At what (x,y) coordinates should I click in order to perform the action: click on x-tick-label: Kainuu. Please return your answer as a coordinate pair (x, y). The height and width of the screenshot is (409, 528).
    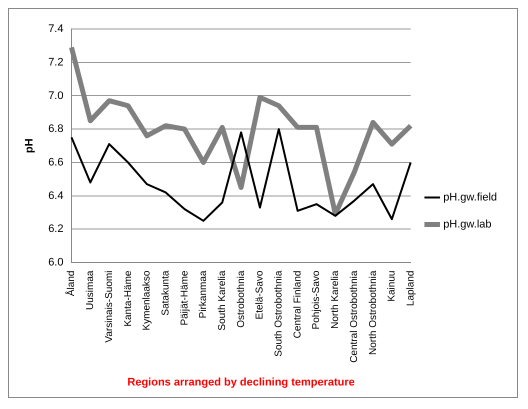
    Looking at the image, I should click on (392, 286).